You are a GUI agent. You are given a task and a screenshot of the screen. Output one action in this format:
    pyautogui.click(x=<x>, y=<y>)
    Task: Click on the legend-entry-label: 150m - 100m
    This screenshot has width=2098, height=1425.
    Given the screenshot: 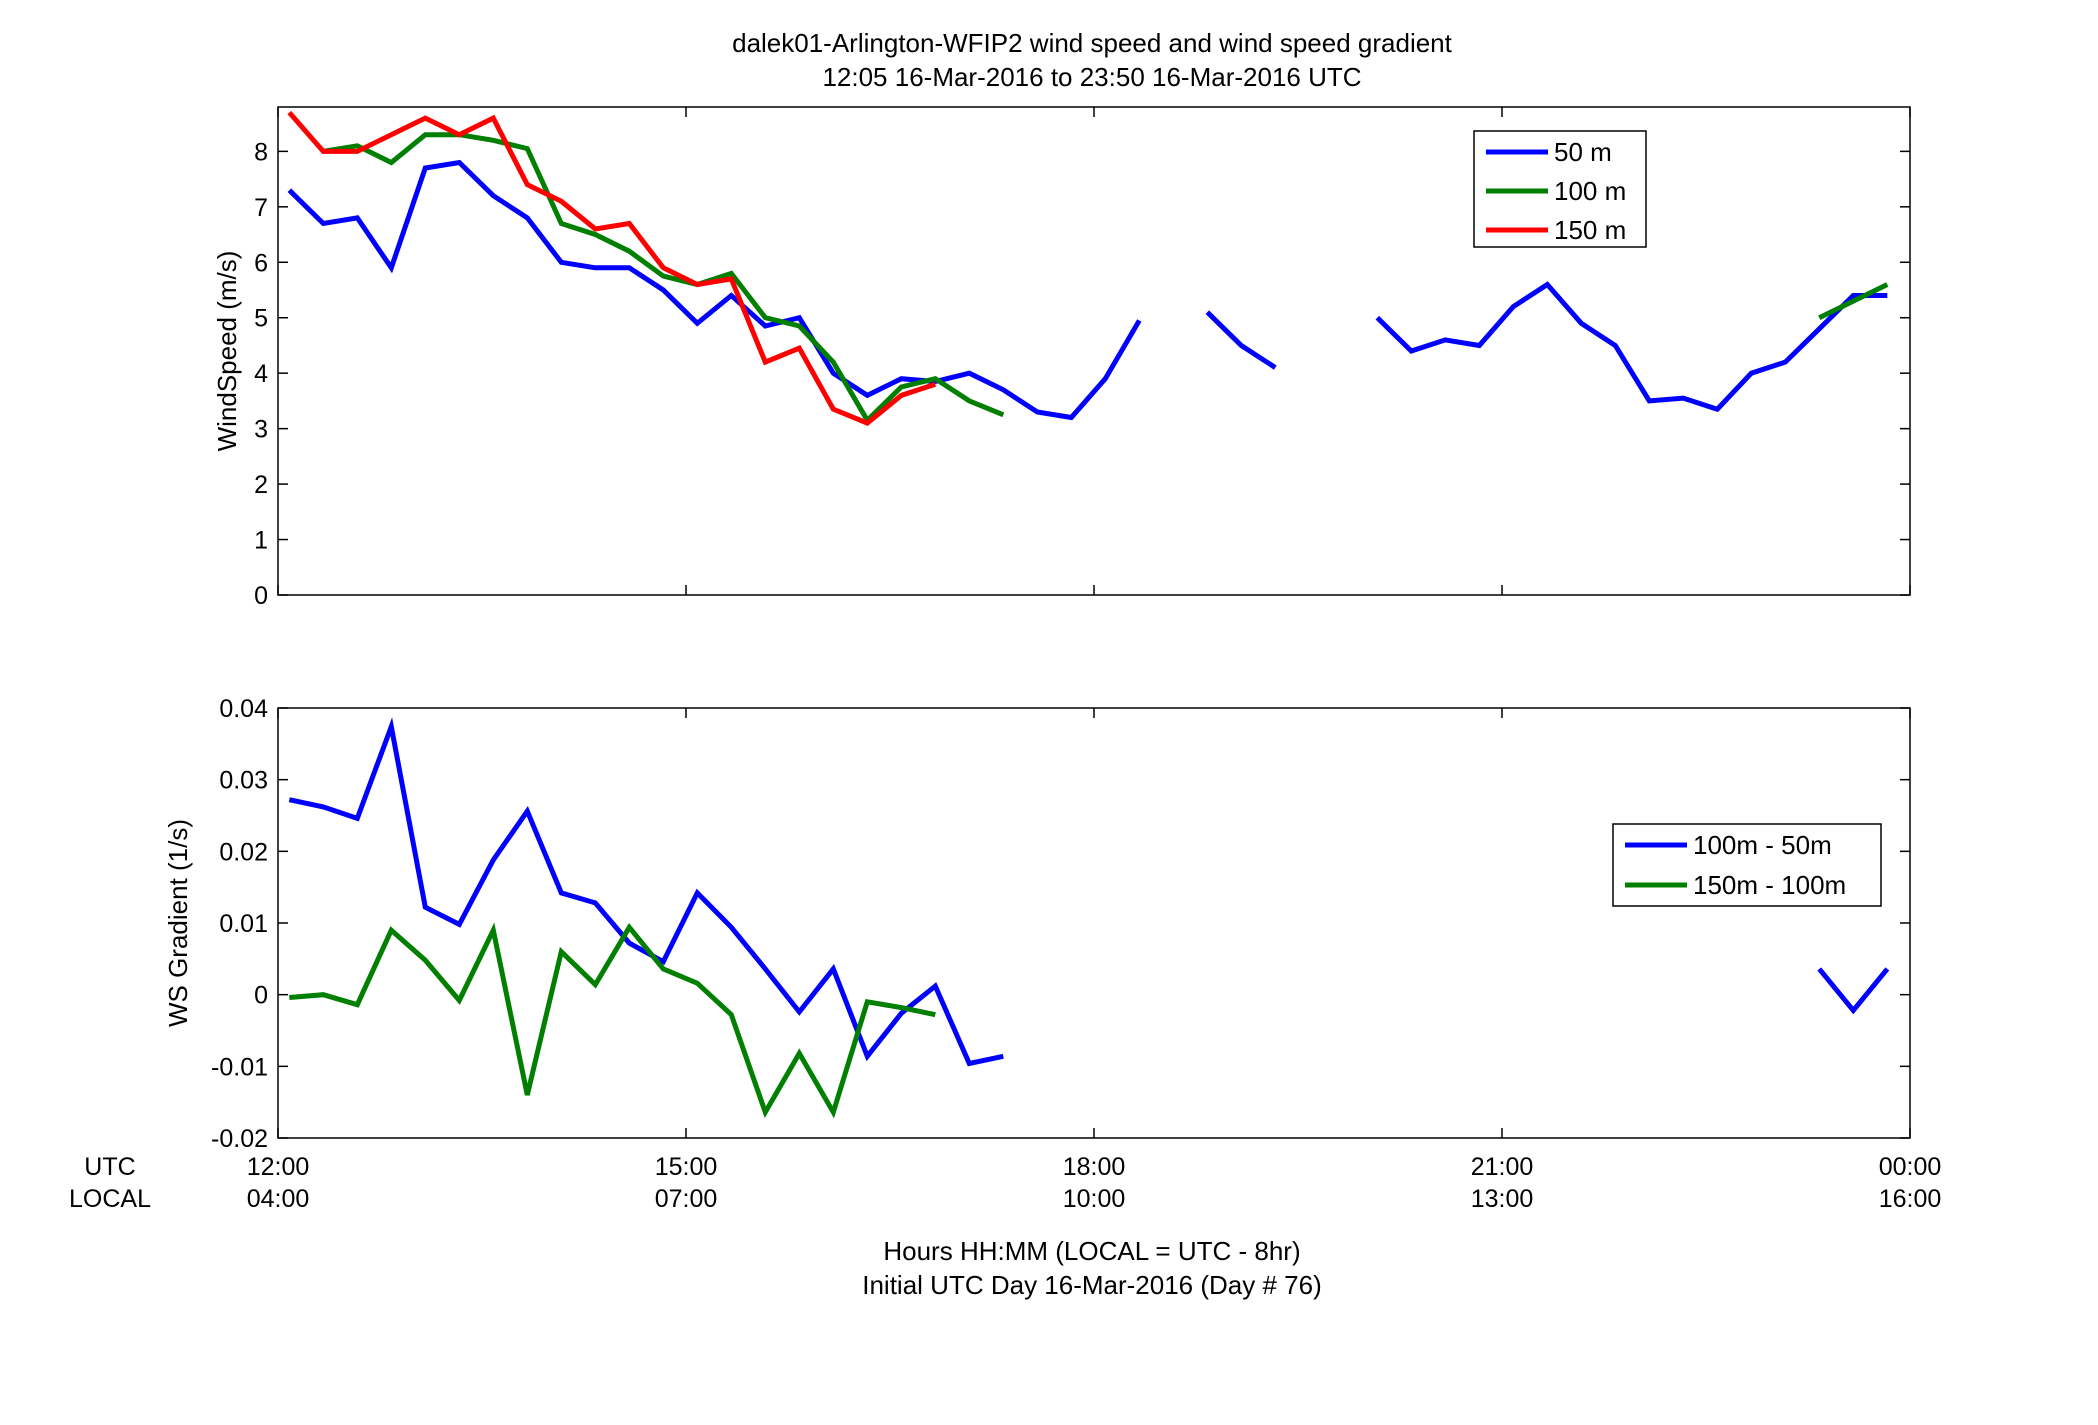 What is the action you would take?
    pyautogui.click(x=1769, y=885)
    